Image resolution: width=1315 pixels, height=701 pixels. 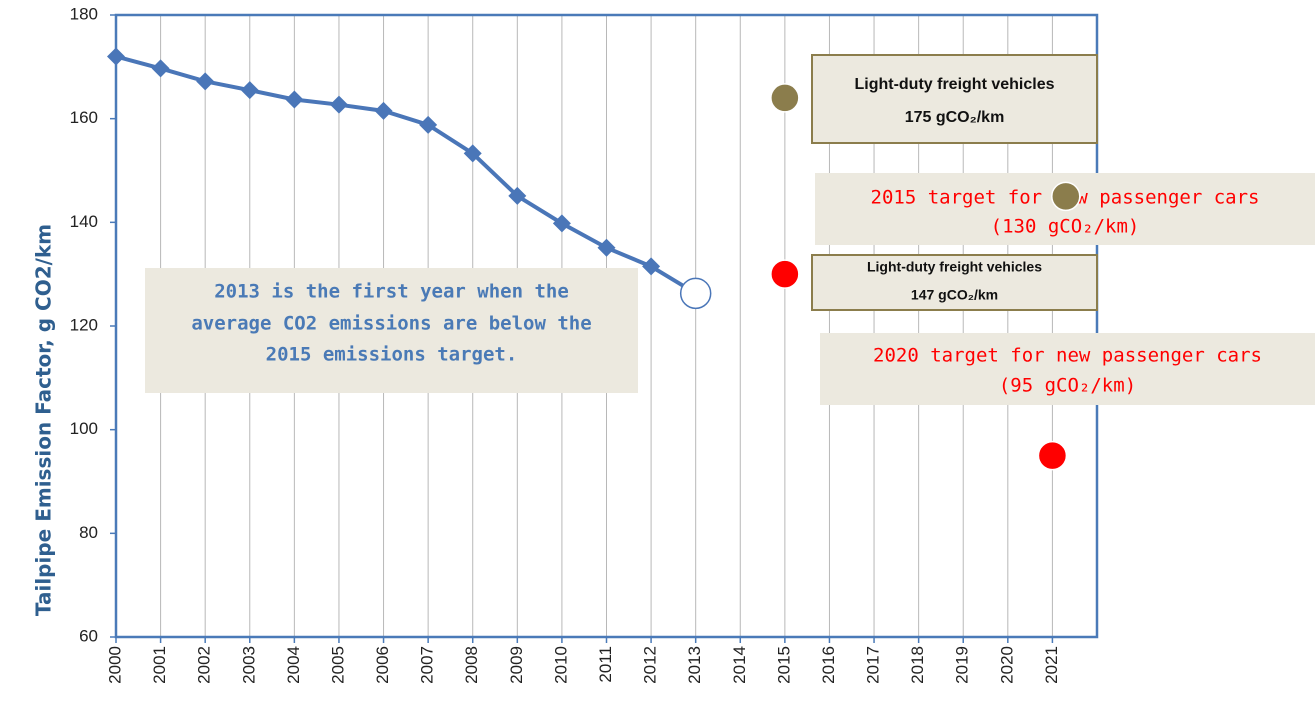 What do you see at coordinates (516, 665) in the screenshot?
I see `x-tick-label: 2009` at bounding box center [516, 665].